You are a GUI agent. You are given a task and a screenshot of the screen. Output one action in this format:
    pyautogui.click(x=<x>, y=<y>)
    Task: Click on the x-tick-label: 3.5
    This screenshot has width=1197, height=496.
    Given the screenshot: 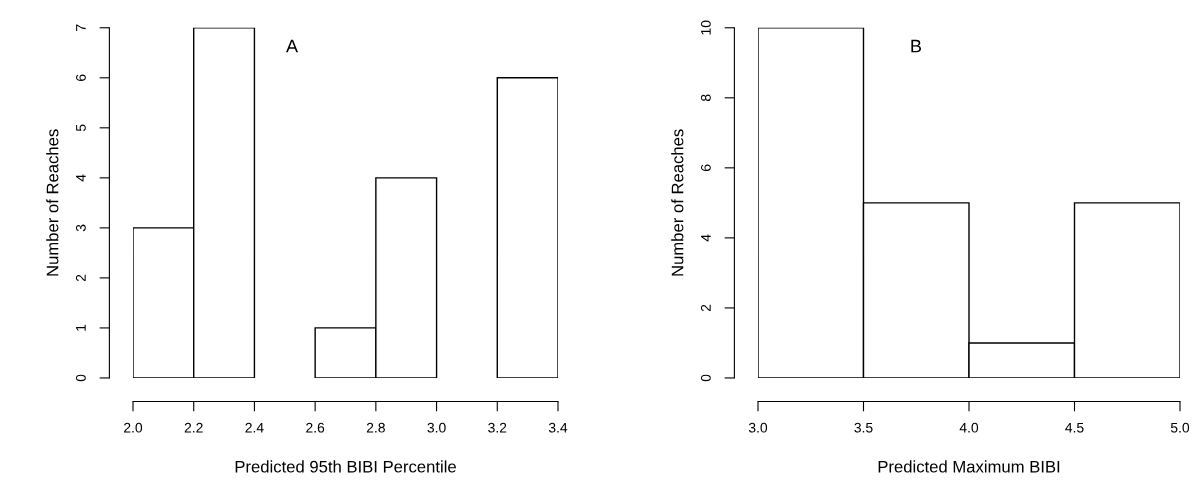 What is the action you would take?
    pyautogui.click(x=863, y=427)
    